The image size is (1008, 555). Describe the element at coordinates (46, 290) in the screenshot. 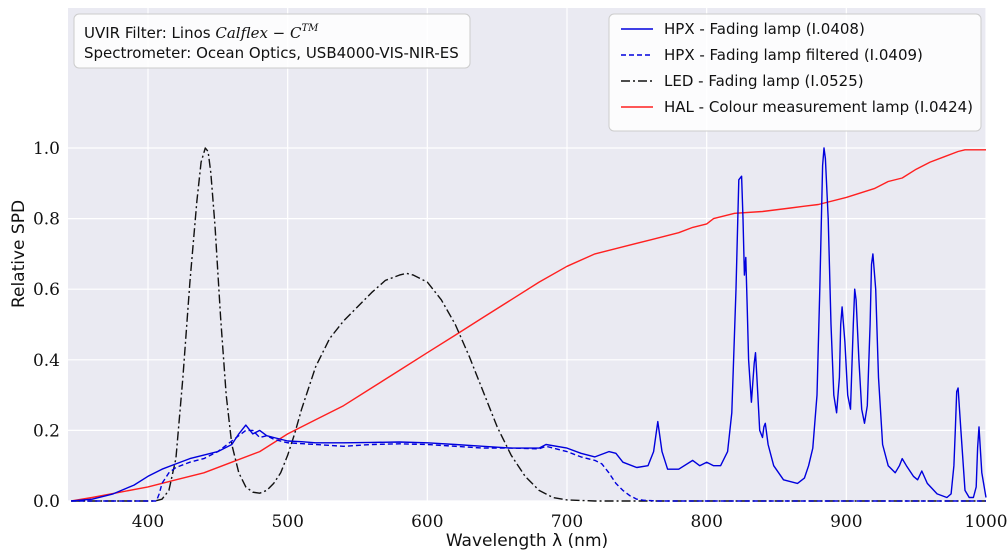

I see `y-tick-label: 0.6` at that location.